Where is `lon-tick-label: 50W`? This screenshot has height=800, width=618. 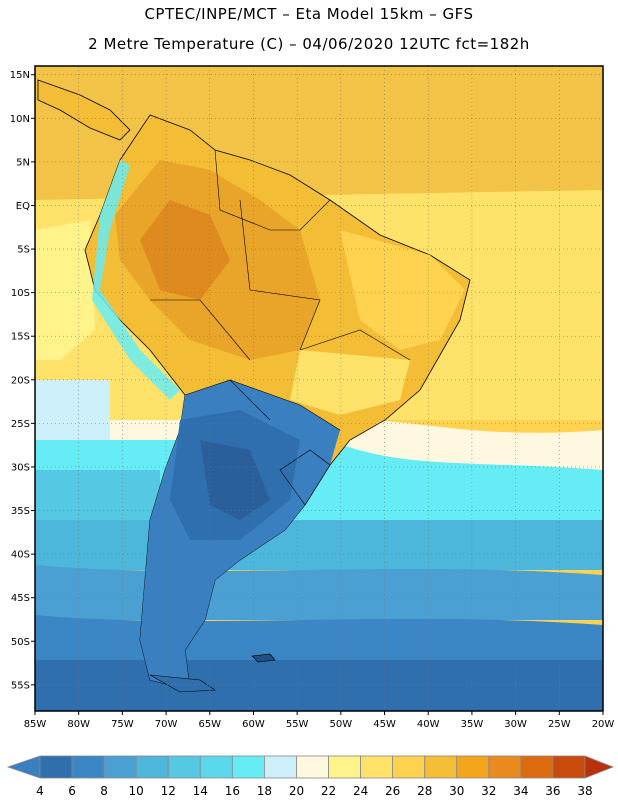 lon-tick-label: 50W is located at coordinates (341, 724).